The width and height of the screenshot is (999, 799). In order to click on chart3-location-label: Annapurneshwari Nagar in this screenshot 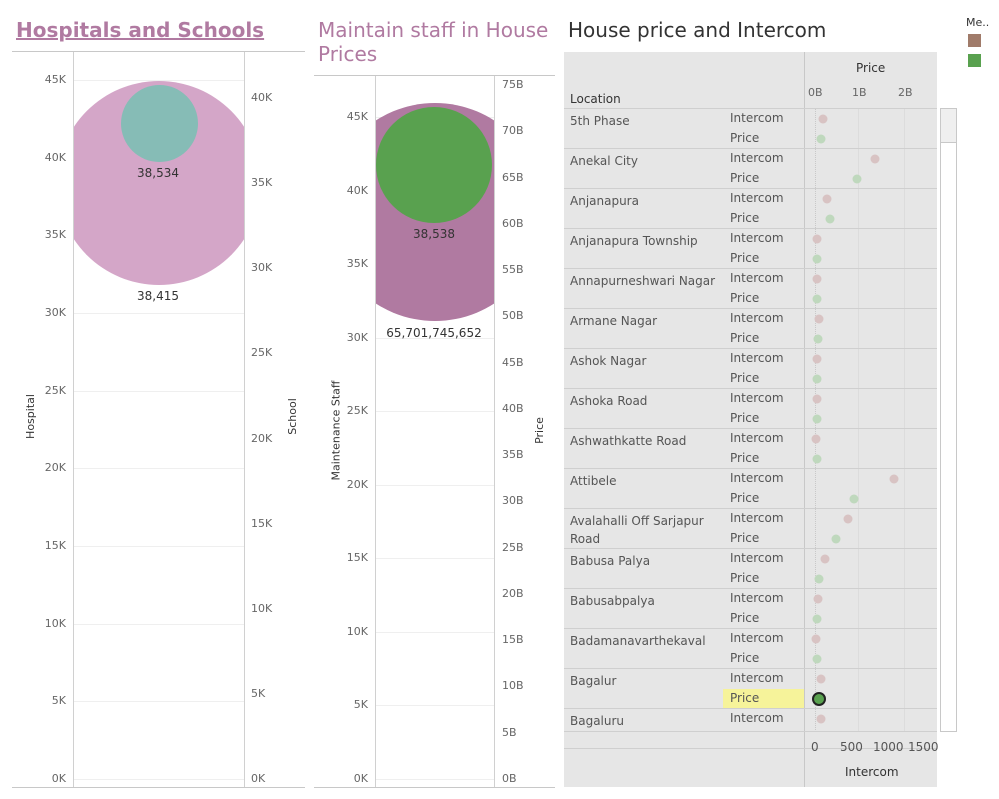, I will do `click(643, 281)`.